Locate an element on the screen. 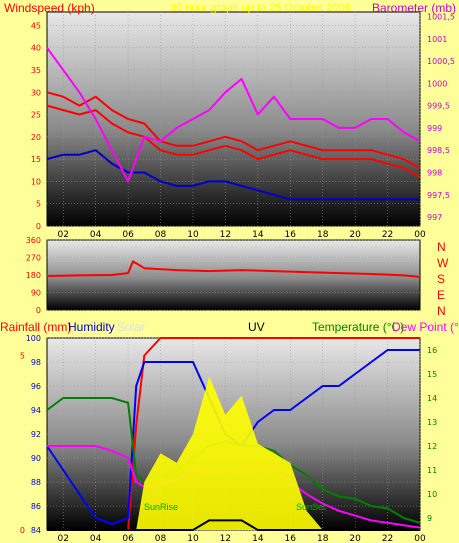 This screenshot has width=459, height=543. y-right-tick-label: 998,5 is located at coordinates (438, 150).